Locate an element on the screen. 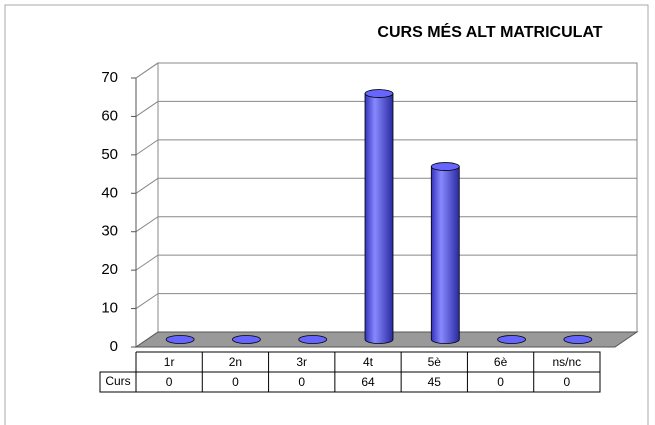  table-value: 45 is located at coordinates (435, 382).